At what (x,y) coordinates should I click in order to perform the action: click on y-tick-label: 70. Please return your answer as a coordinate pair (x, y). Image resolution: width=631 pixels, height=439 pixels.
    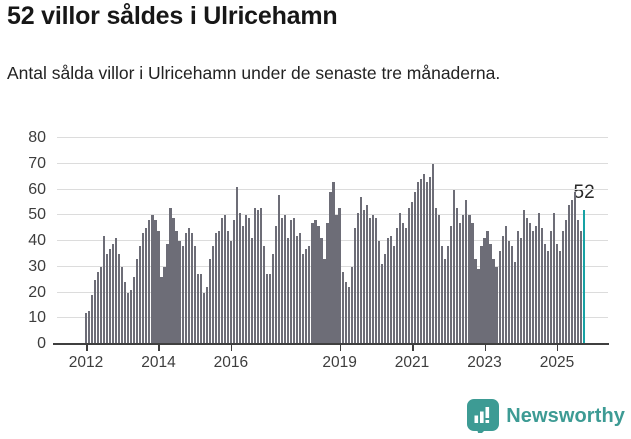
    Looking at the image, I should click on (37, 163).